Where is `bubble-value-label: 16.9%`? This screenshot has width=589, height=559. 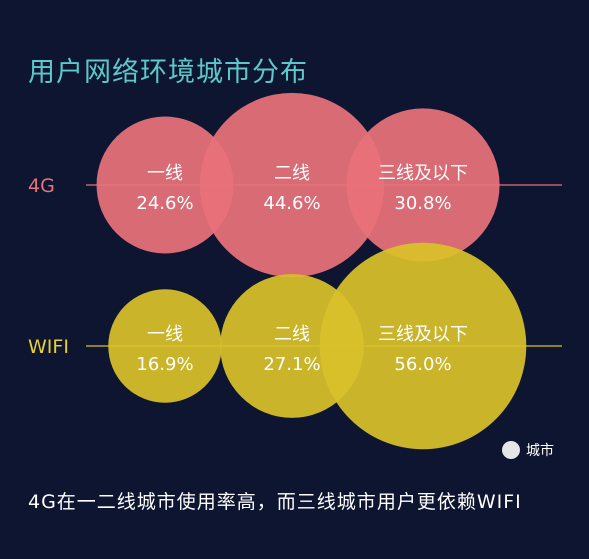
bubble-value-label: 16.9% is located at coordinates (164, 364).